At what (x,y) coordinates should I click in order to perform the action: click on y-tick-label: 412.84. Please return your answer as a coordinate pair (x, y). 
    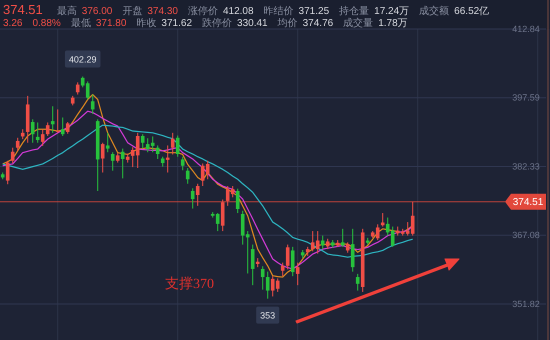
    Looking at the image, I should click on (526, 29).